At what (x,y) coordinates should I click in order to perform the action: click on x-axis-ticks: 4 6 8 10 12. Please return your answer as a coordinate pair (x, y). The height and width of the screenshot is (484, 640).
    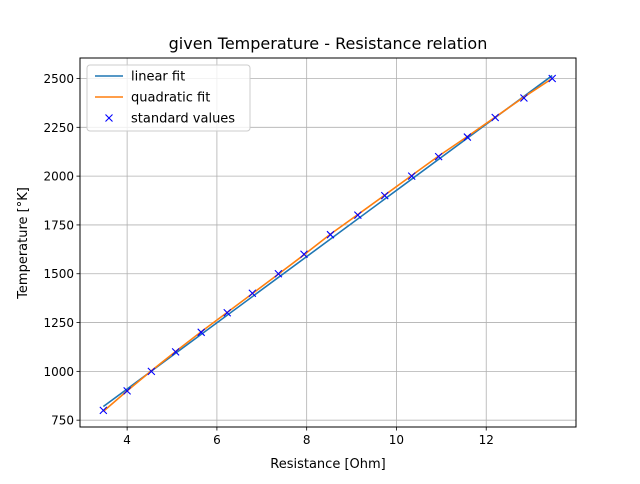
    Looking at the image, I should click on (308, 437).